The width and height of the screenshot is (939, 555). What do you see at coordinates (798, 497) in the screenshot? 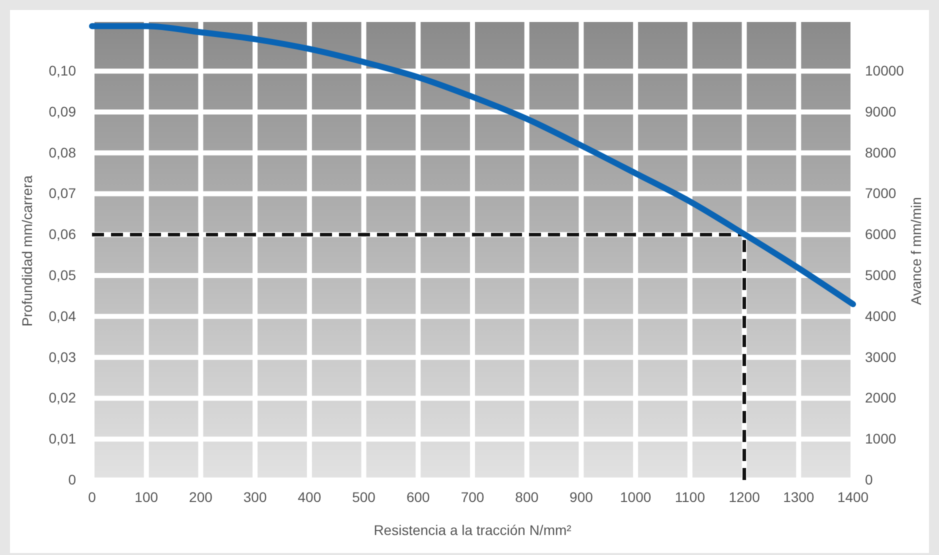
I see `x-tick-label: 1300` at bounding box center [798, 497].